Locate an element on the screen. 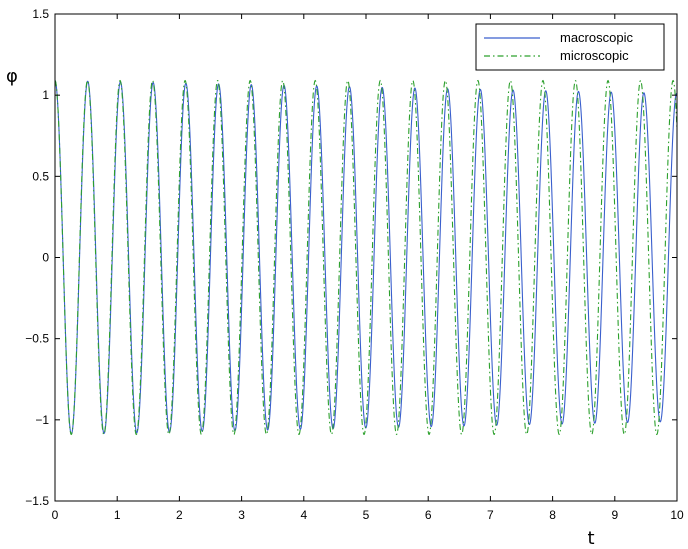 Image resolution: width=688 pixels, height=549 pixels. x-tick-label: 4 is located at coordinates (303, 515).